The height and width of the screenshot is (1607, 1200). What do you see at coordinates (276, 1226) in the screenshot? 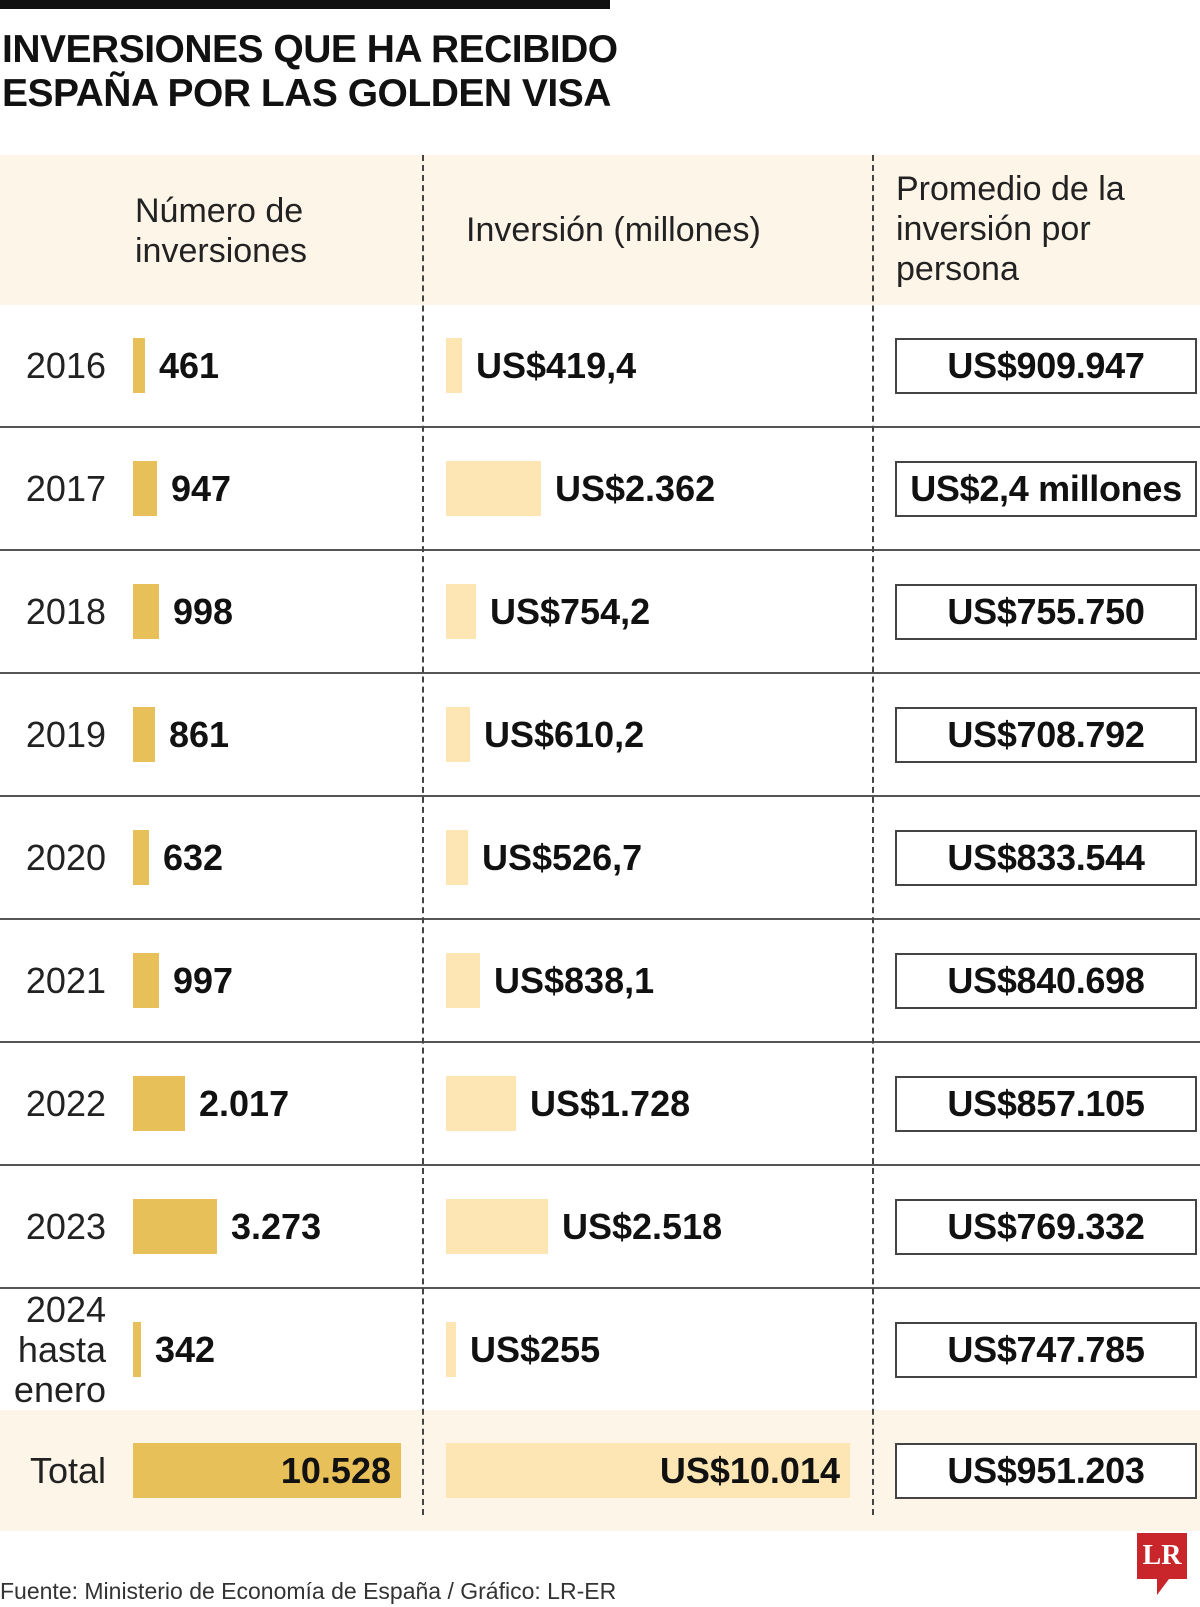
I see `count-value: 3.273` at bounding box center [276, 1226].